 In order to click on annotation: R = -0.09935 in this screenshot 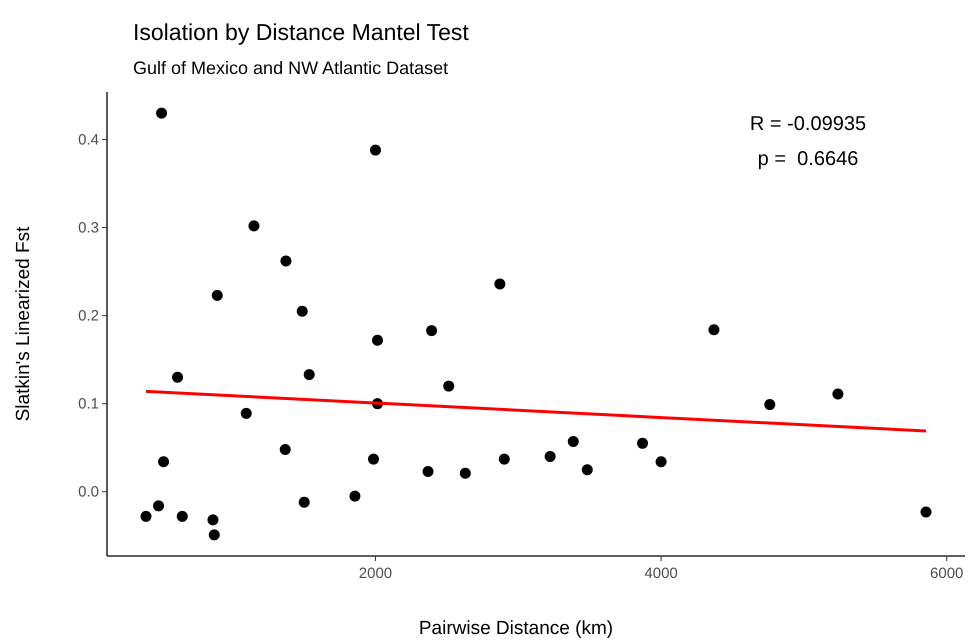, I will do `click(808, 124)`.